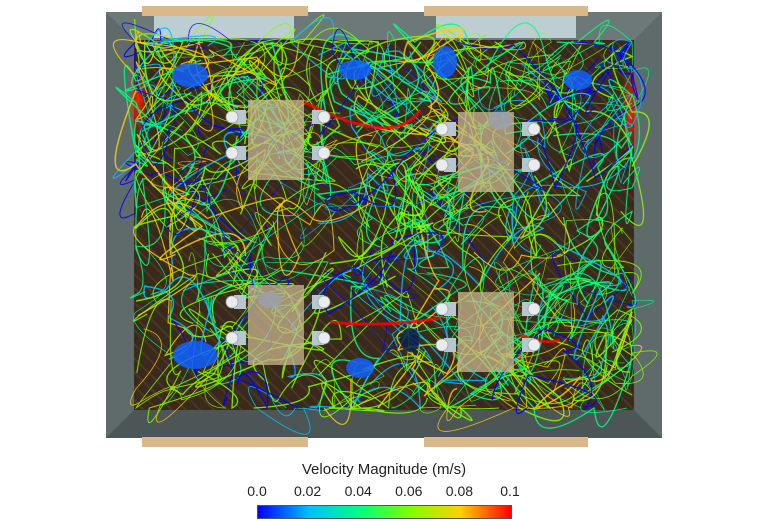  I want to click on colorbar-tick-label: 0.02, so click(307, 491).